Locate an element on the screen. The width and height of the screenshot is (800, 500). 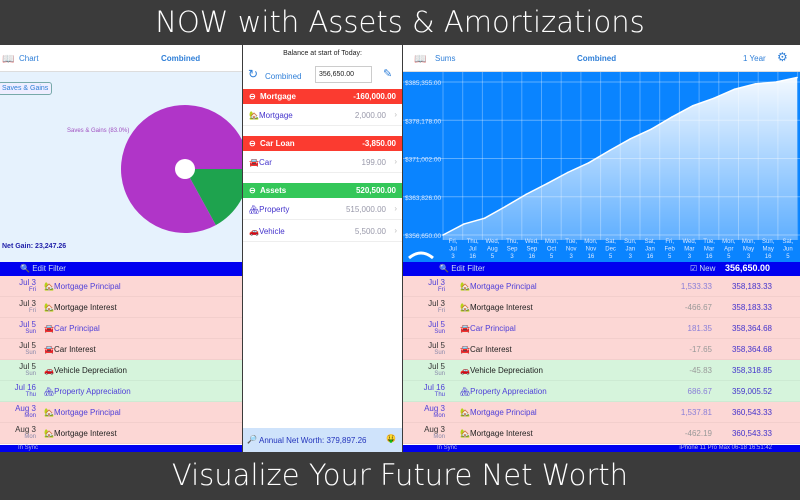
promo-tagline: Visualize Your Future Net Worth is located at coordinates (400, 475).